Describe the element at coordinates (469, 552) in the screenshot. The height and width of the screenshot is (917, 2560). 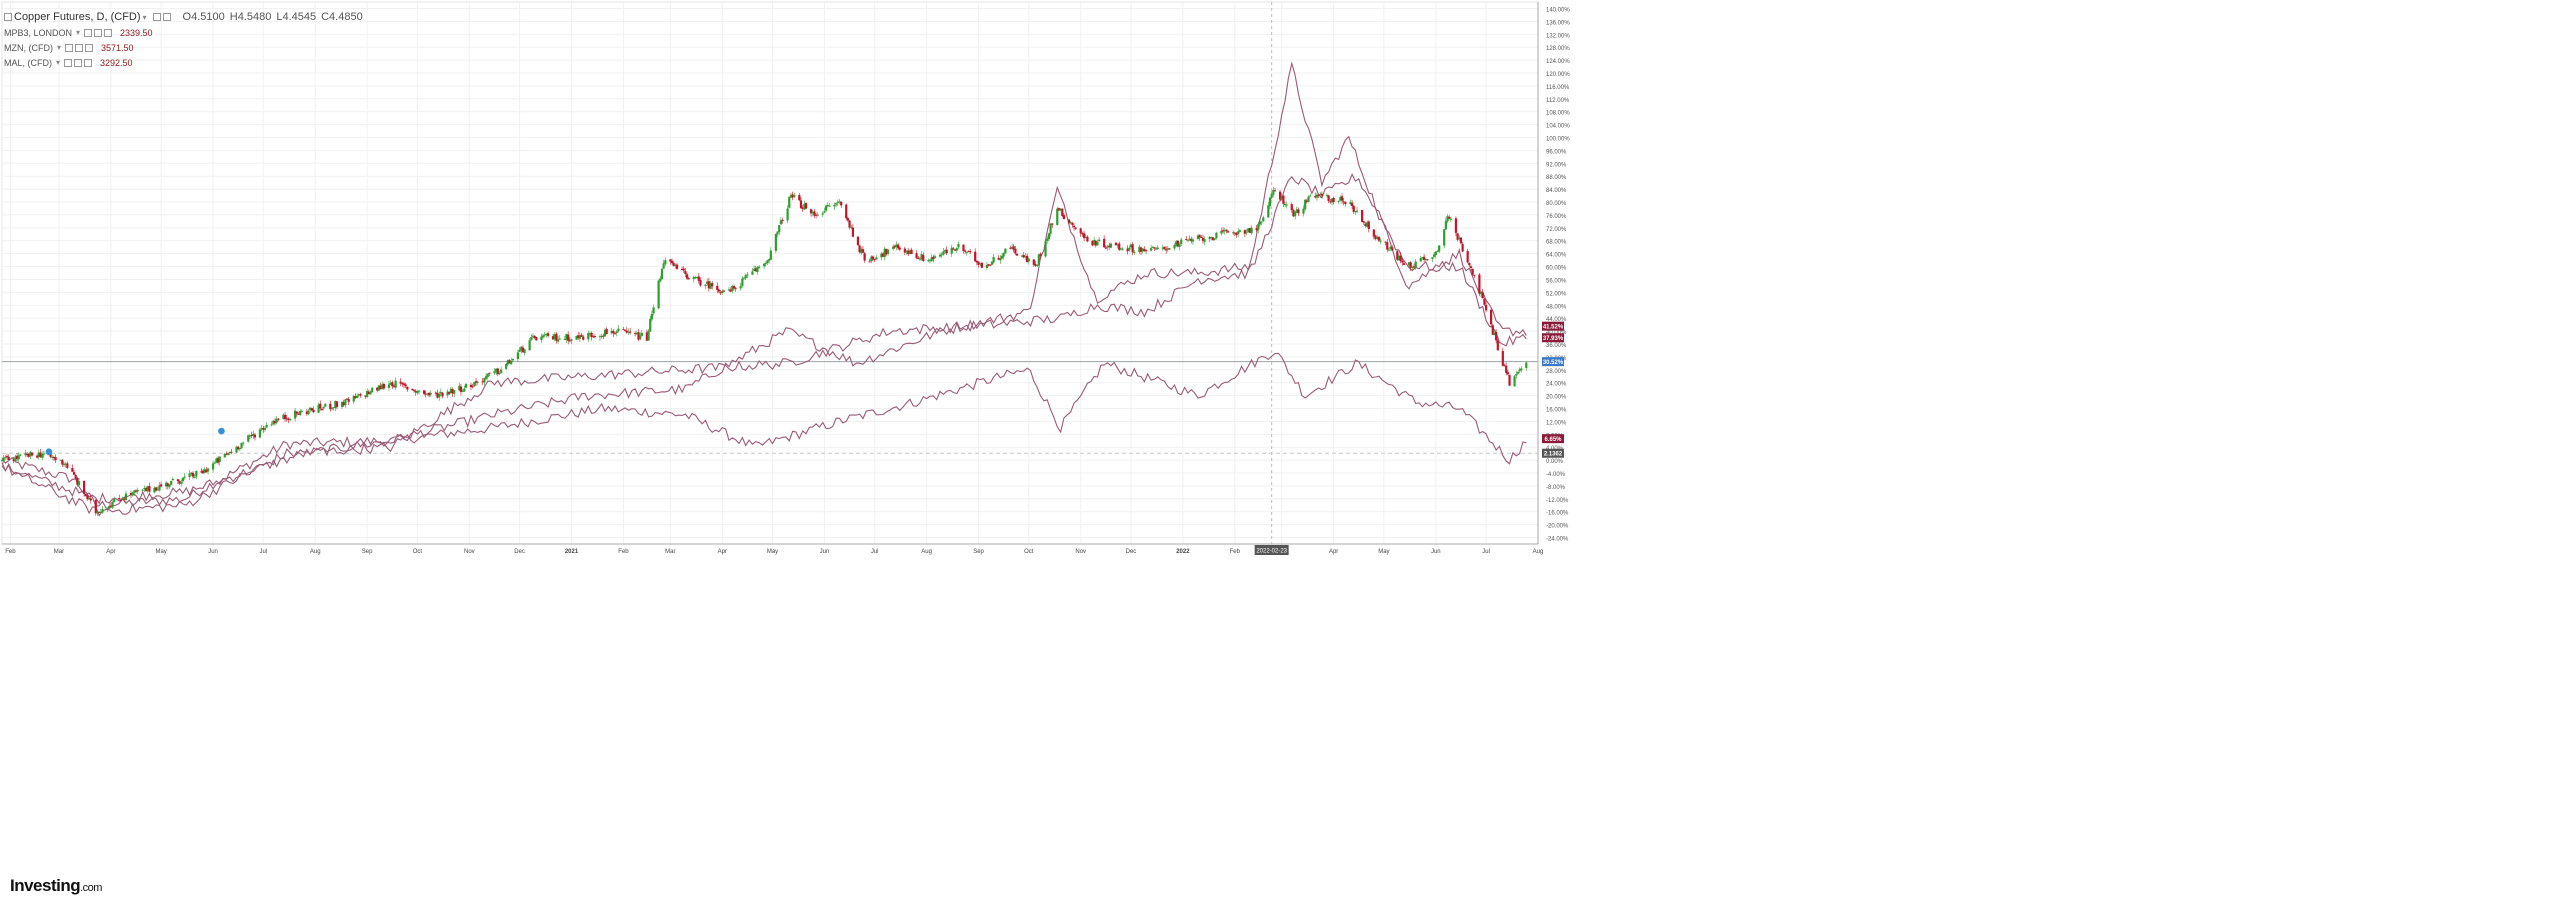
I see `x-tick-label: Nov` at that location.